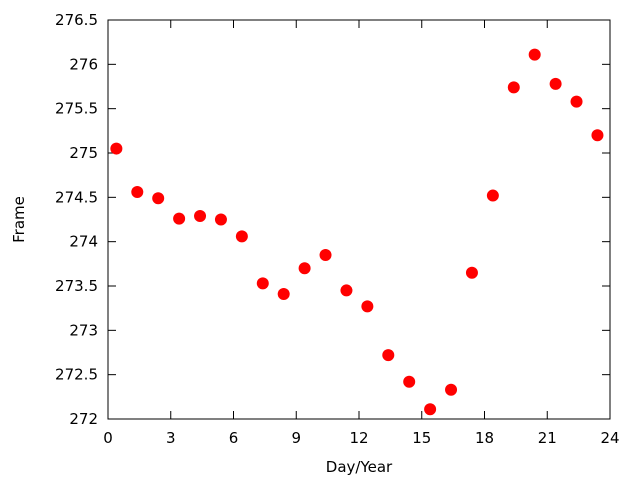  Describe the element at coordinates (83, 64) in the screenshot. I see `y-tick-label: 276` at that location.